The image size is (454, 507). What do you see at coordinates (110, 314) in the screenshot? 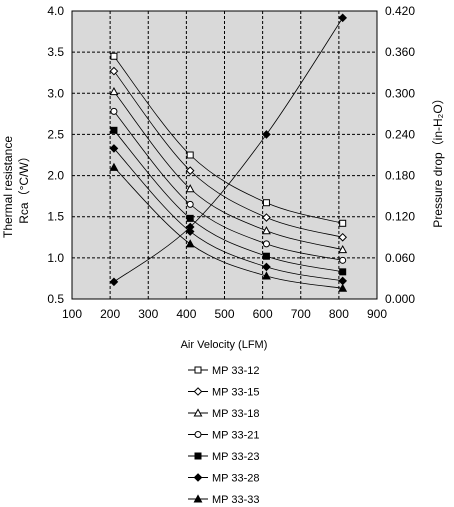
I see `x-tick-label: 200` at bounding box center [110, 314].